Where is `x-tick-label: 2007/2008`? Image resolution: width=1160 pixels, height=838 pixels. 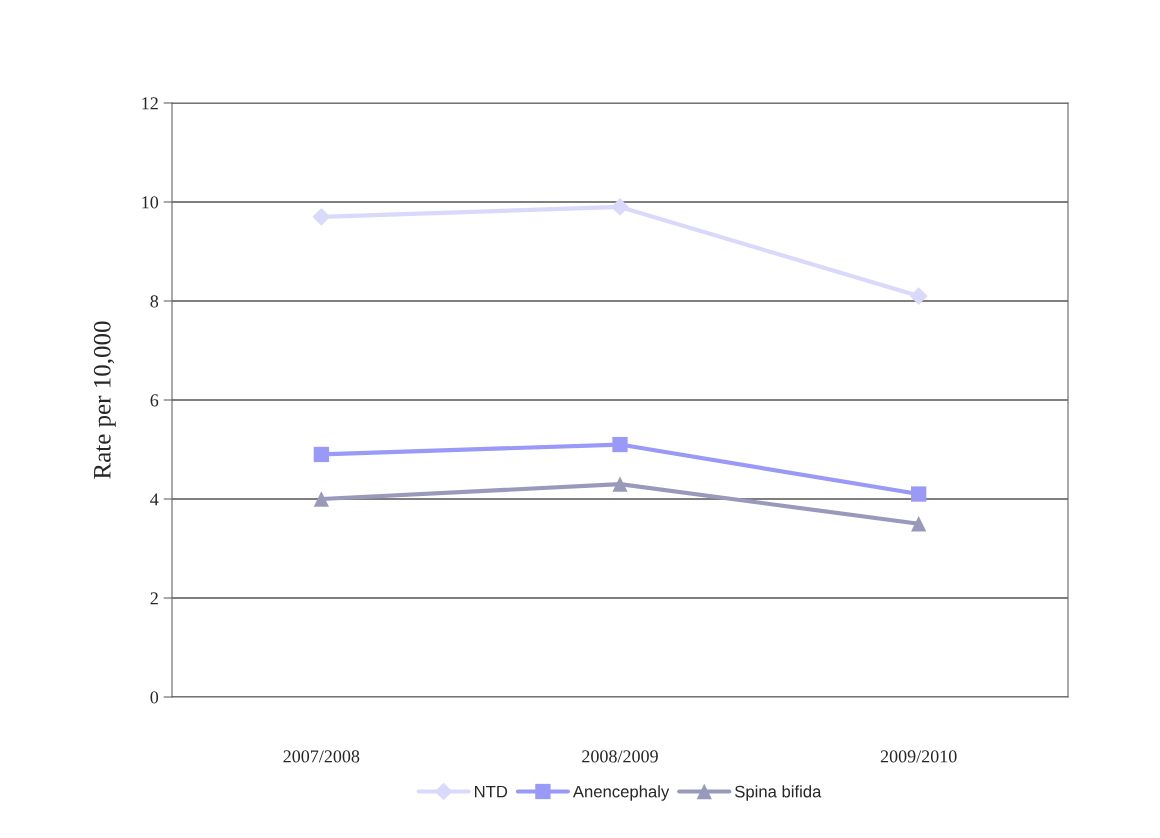
x-tick-label: 2007/2008 is located at coordinates (321, 756).